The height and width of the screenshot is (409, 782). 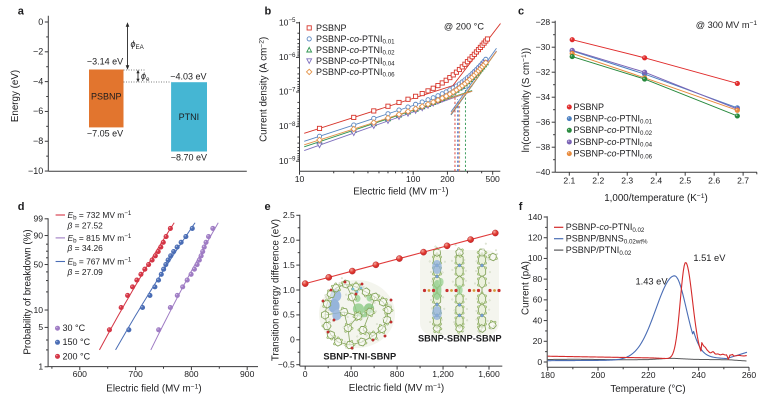 What do you see at coordinates (138, 45) in the screenshot?
I see `svg-text: ϕEA` at bounding box center [138, 45].